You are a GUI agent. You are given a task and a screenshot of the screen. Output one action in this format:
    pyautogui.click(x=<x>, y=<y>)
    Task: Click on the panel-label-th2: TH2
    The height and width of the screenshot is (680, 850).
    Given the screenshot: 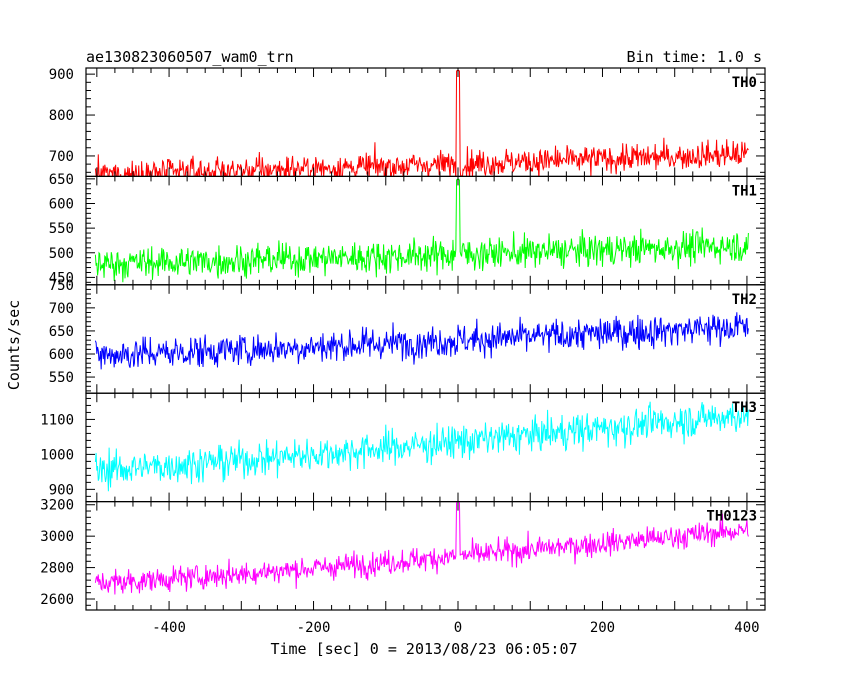 What is the action you would take?
    pyautogui.click(x=744, y=300)
    